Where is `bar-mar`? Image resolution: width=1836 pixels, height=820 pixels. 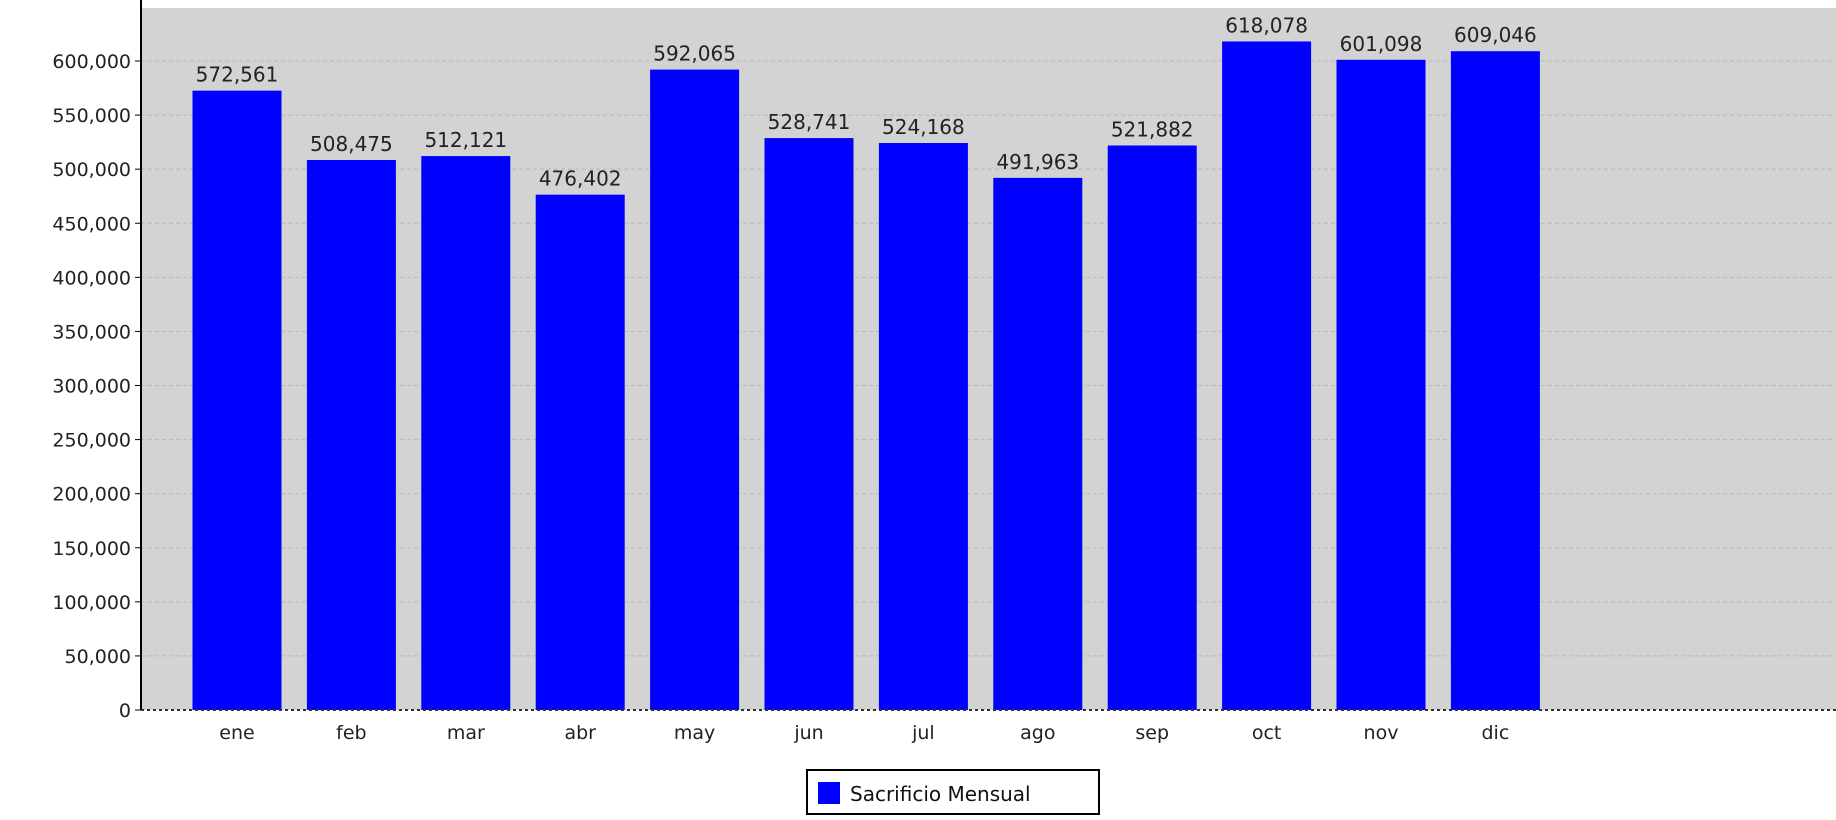
bar-mar is located at coordinates (466, 433).